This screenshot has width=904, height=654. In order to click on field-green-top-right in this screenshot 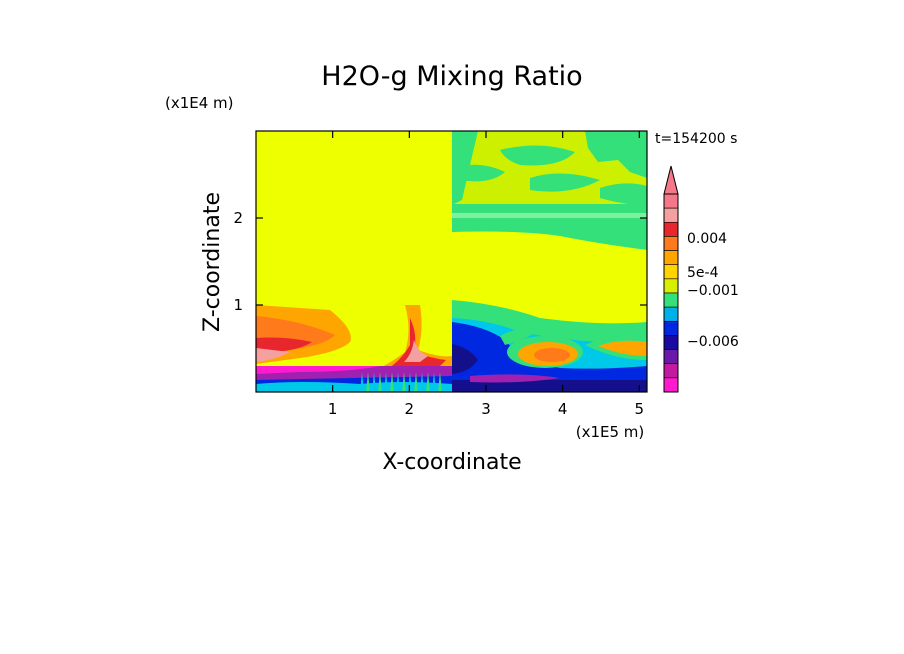, I will do `click(616, 154)`.